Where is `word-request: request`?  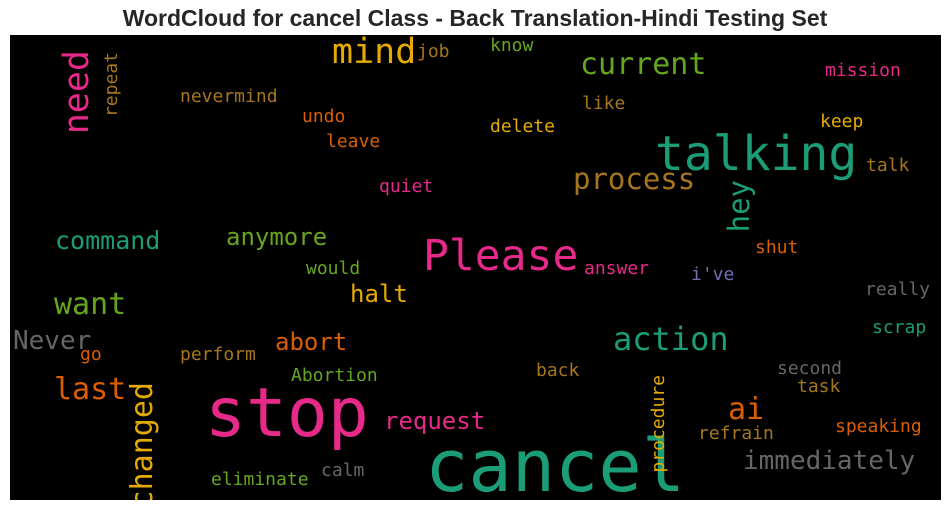 word-request: request is located at coordinates (435, 421).